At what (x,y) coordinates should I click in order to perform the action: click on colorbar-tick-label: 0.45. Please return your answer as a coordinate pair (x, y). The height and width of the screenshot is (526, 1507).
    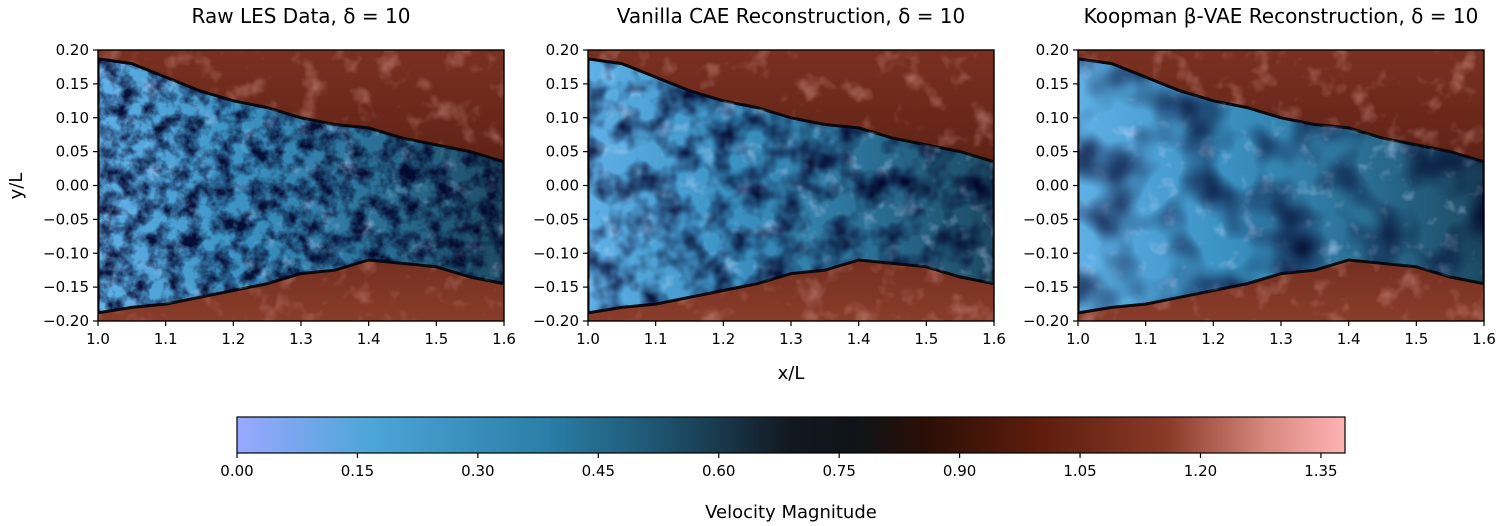
    Looking at the image, I should click on (598, 471).